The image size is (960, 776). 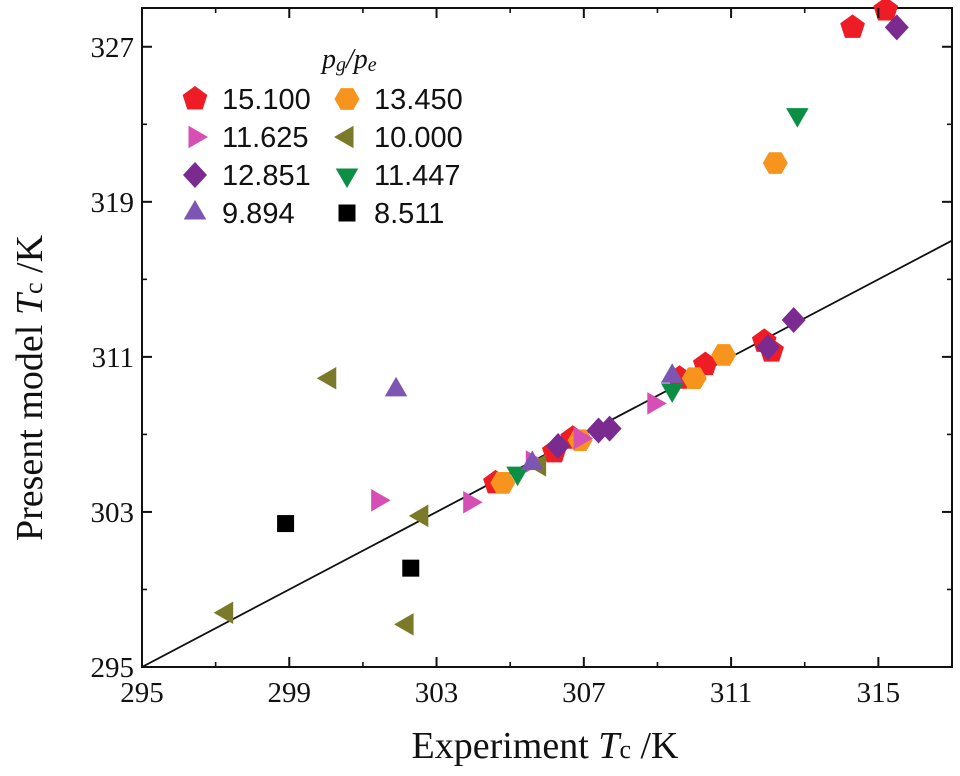 I want to click on legend-title: pg/pe, so click(x=348, y=60).